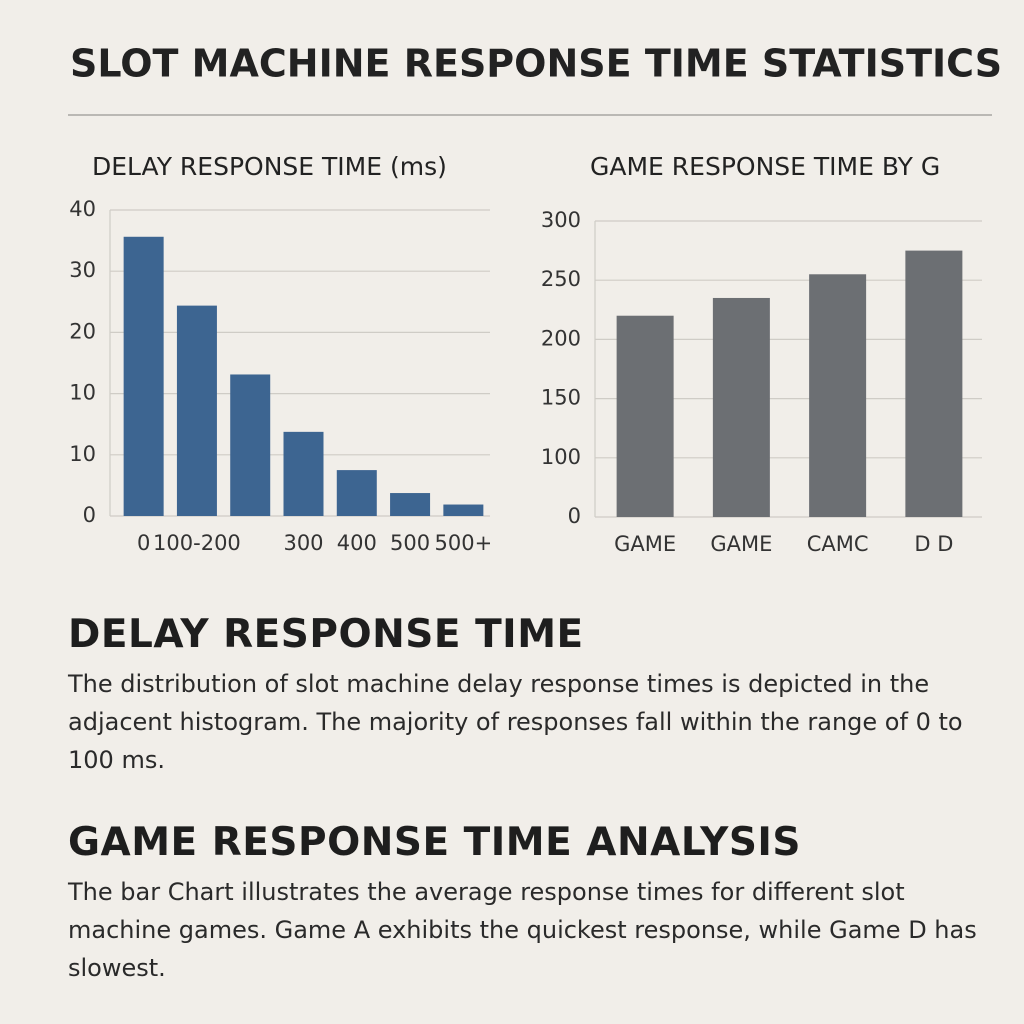  What do you see at coordinates (269, 166) in the screenshot?
I see `chart-title: DELAY RESPONSE TIME (ms)` at bounding box center [269, 166].